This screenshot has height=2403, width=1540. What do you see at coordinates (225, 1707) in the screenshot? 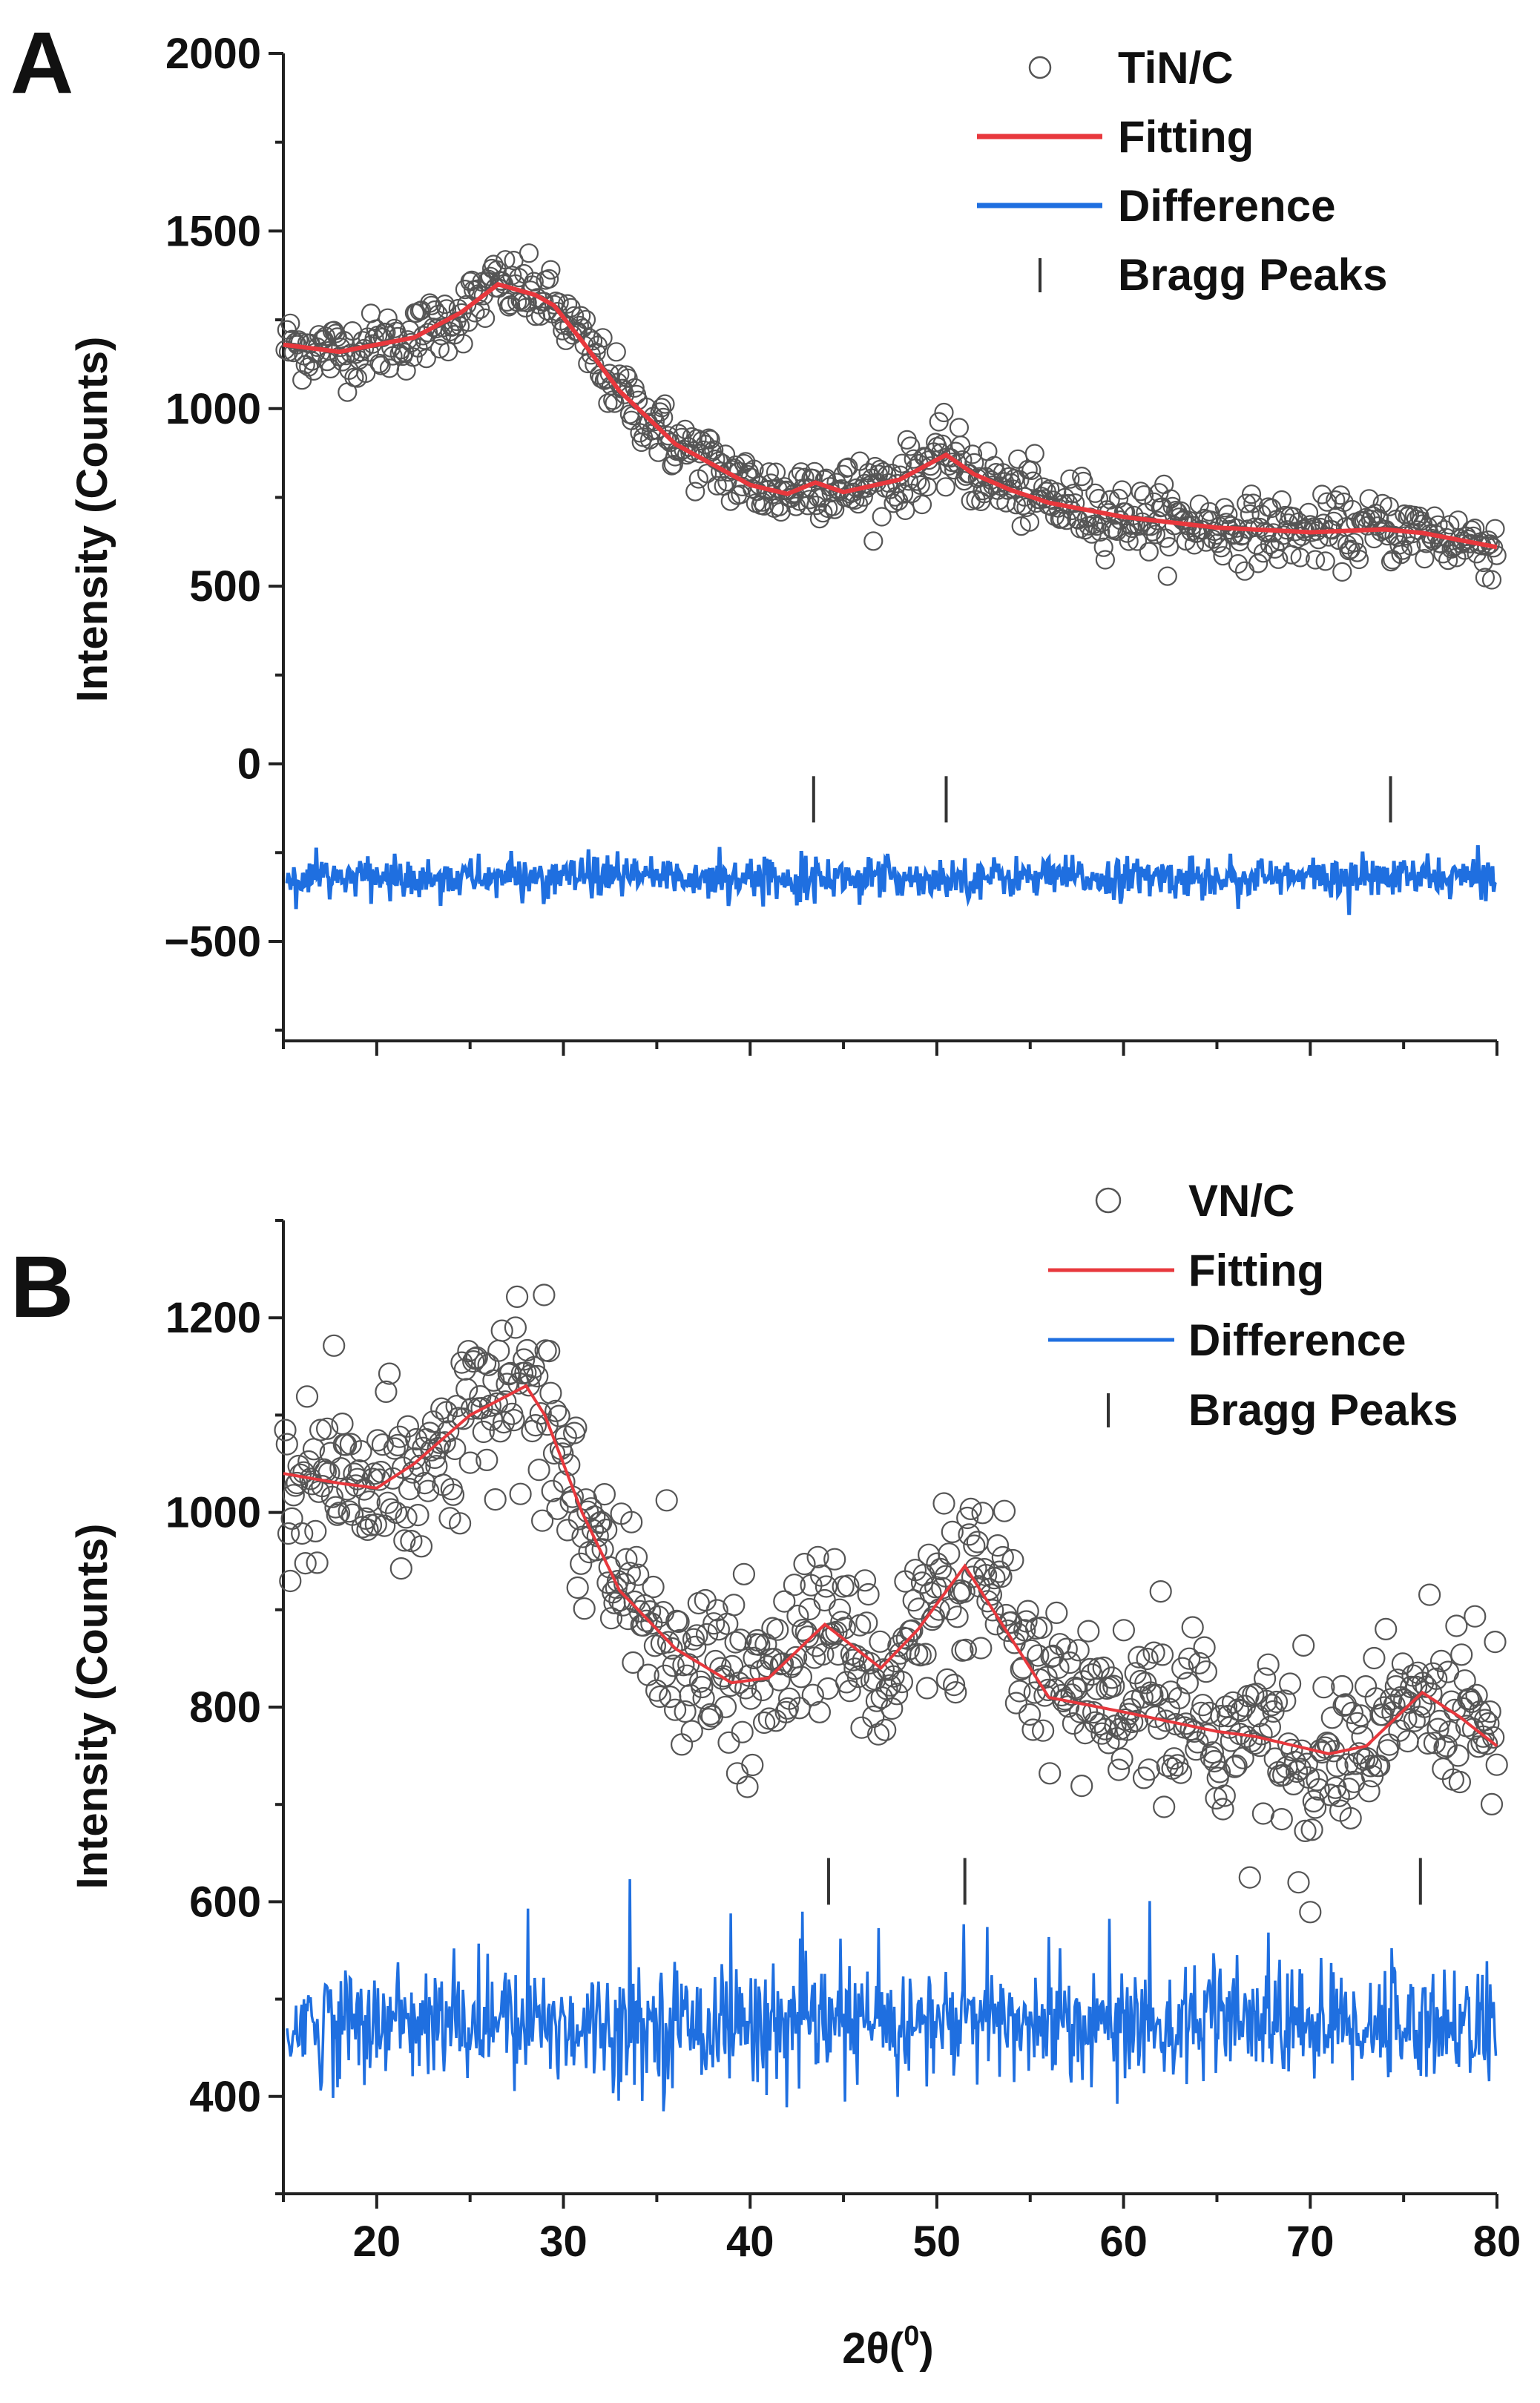
I see `y-tick-label: 800` at bounding box center [225, 1707].